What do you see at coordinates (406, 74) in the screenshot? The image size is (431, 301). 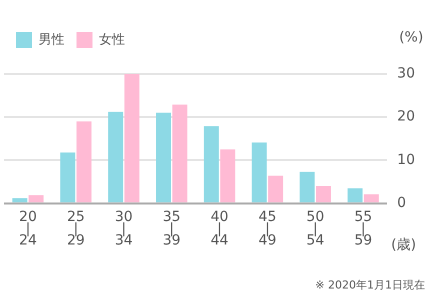 I see `y-tick-label: 30` at bounding box center [406, 74].